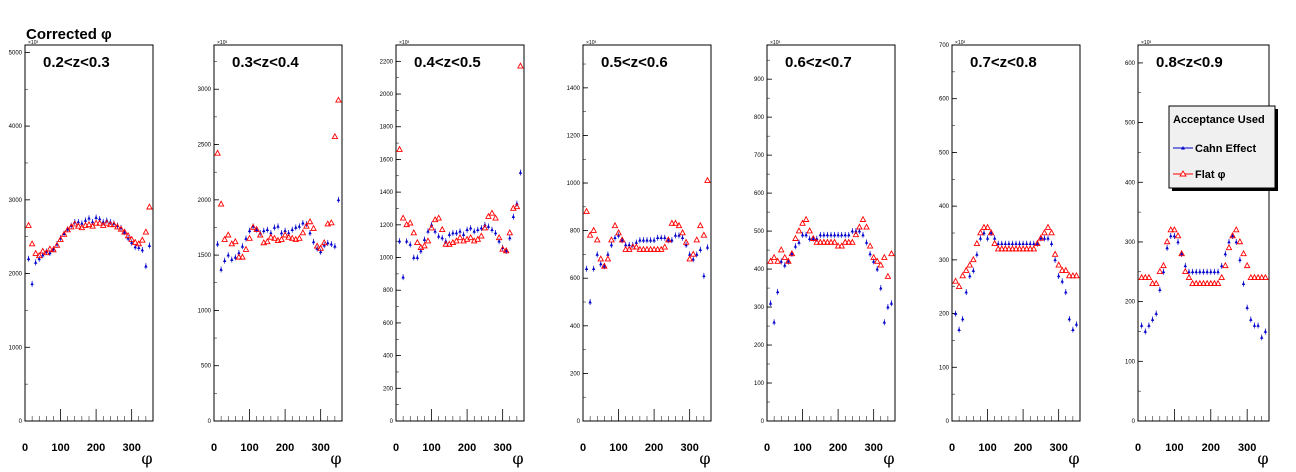 The image size is (1296, 472). Describe the element at coordinates (205, 311) in the screenshot. I see `y-tick-label: 1000` at that location.